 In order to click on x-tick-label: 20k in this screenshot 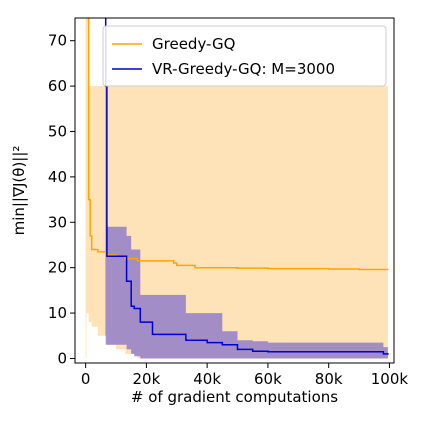, I will do `click(147, 379)`.